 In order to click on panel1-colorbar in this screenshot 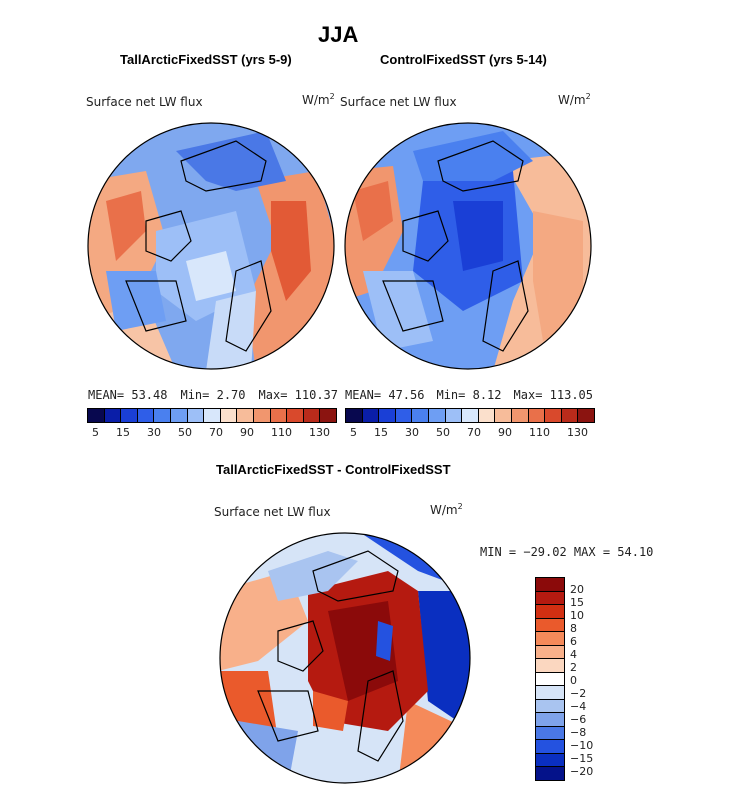, I will do `click(212, 415)`.